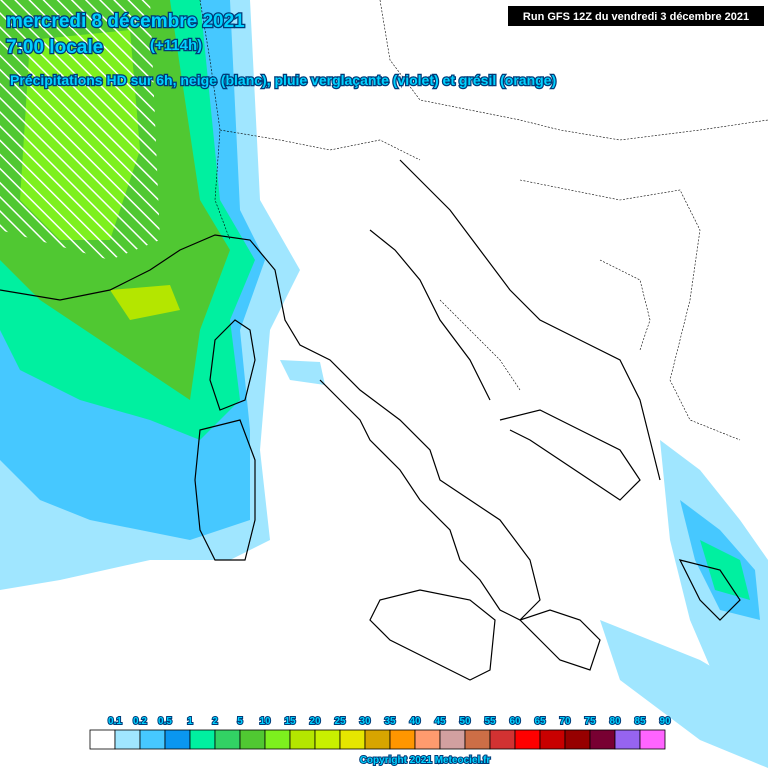 The height and width of the screenshot is (768, 768). I want to click on legend-label: 75, so click(590, 721).